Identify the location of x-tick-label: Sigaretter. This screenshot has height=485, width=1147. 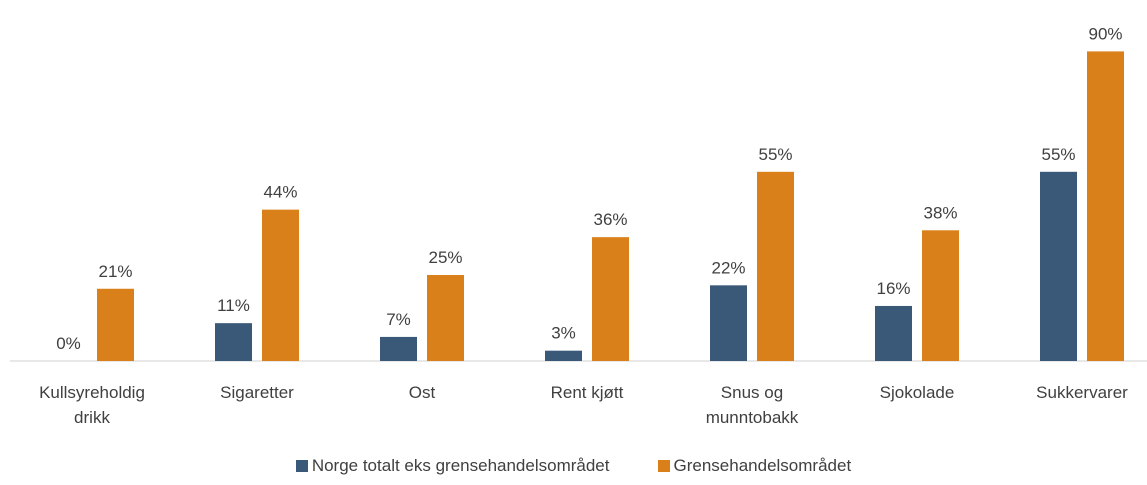
(257, 392).